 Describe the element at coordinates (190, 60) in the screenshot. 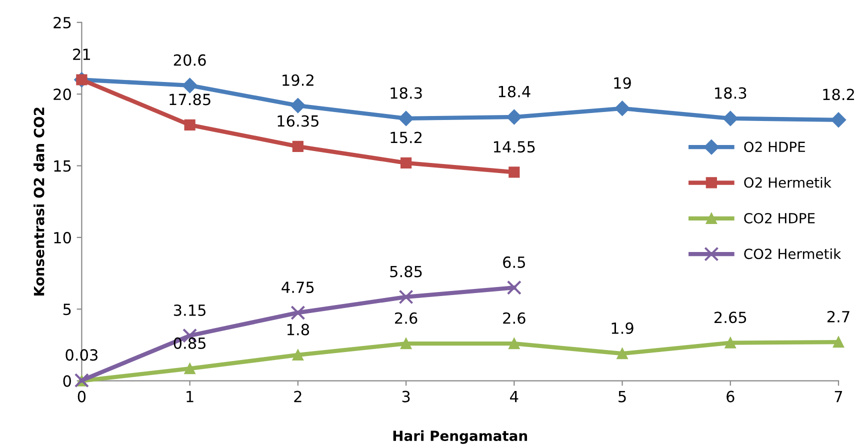

I see `data-label: 20.6` at that location.